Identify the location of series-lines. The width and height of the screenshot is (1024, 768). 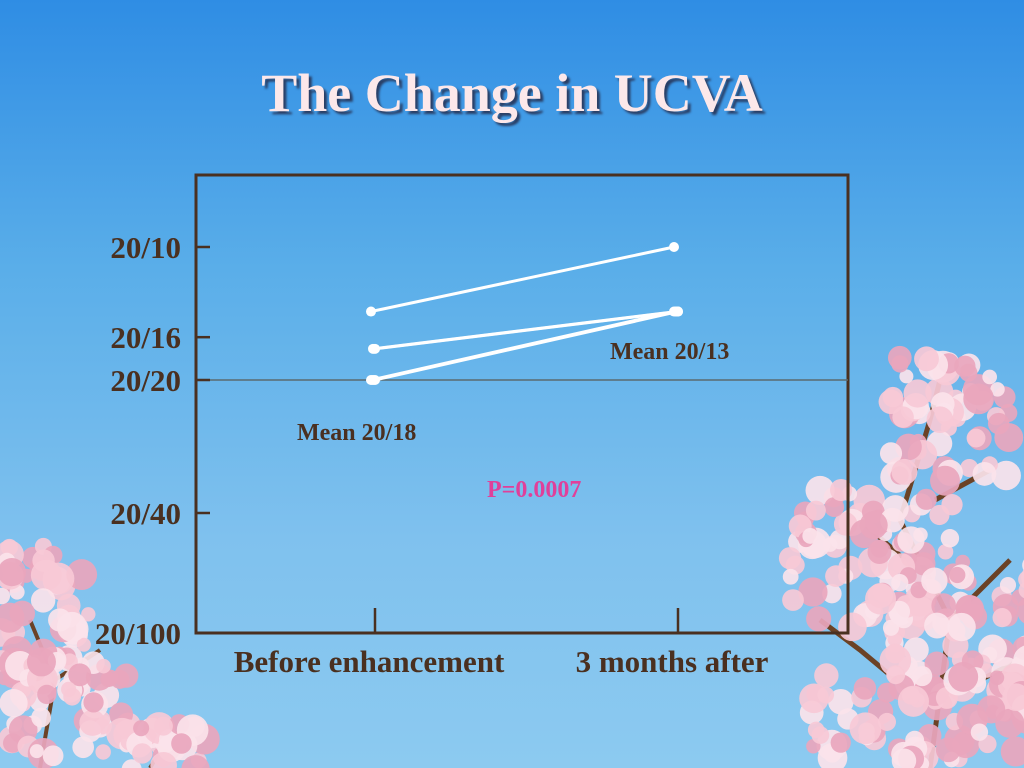
(524, 313).